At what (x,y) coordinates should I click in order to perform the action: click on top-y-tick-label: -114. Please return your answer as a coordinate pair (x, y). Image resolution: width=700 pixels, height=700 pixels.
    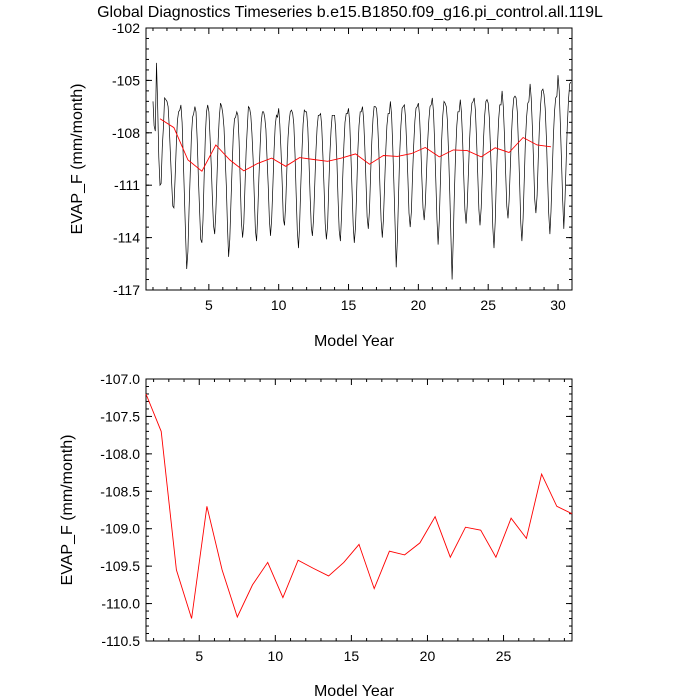
    Looking at the image, I should click on (126, 238).